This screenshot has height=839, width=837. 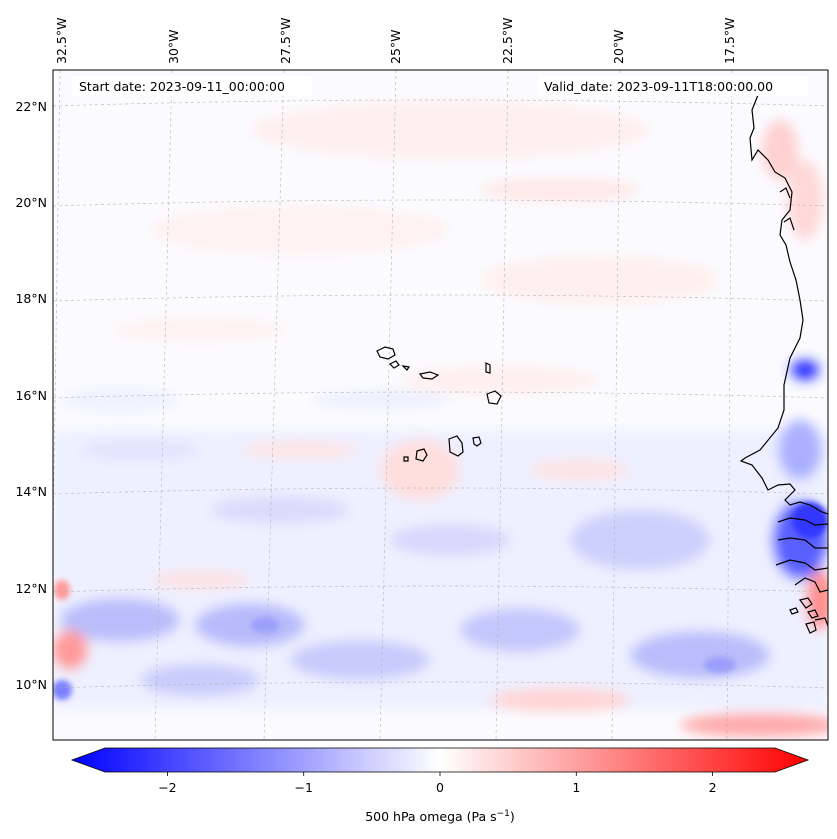 What do you see at coordinates (440, 760) in the screenshot?
I see `colorbar-bar` at bounding box center [440, 760].